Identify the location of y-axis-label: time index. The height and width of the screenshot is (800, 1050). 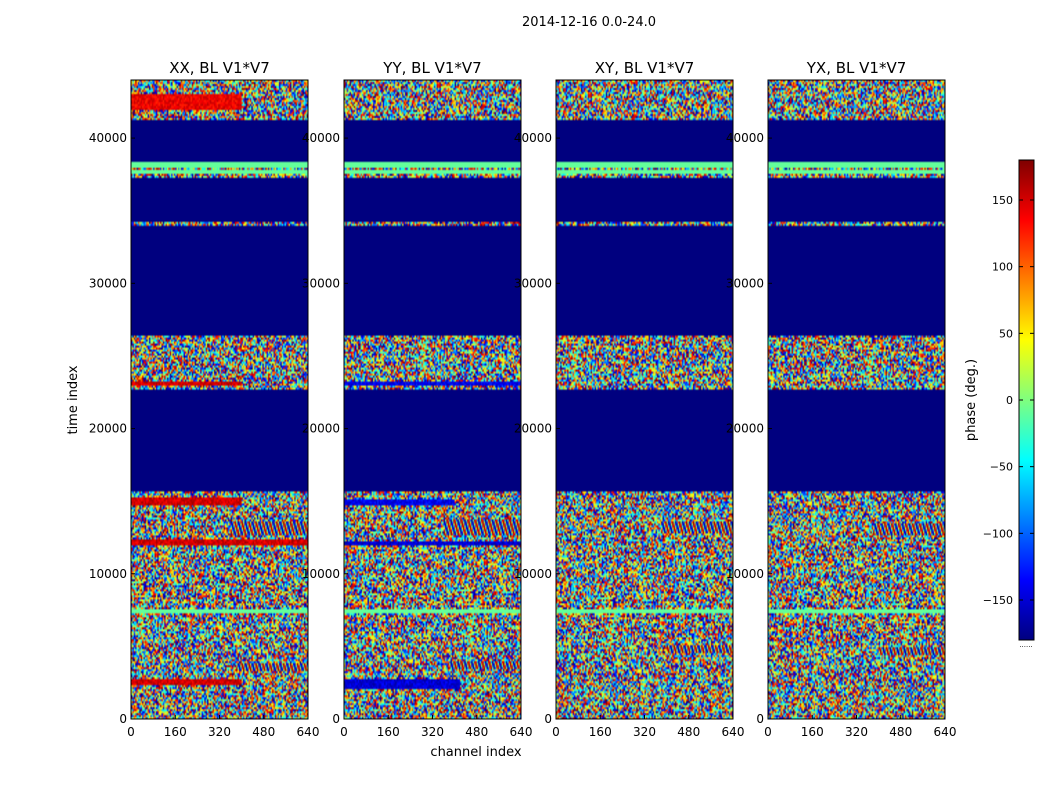
(73, 399).